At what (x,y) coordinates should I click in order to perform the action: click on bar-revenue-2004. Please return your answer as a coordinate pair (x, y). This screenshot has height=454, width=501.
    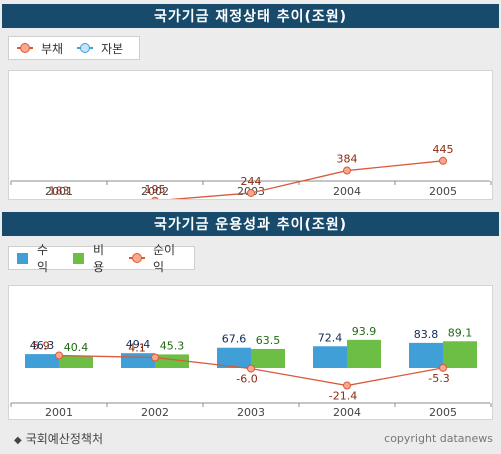
    Looking at the image, I should click on (330, 357).